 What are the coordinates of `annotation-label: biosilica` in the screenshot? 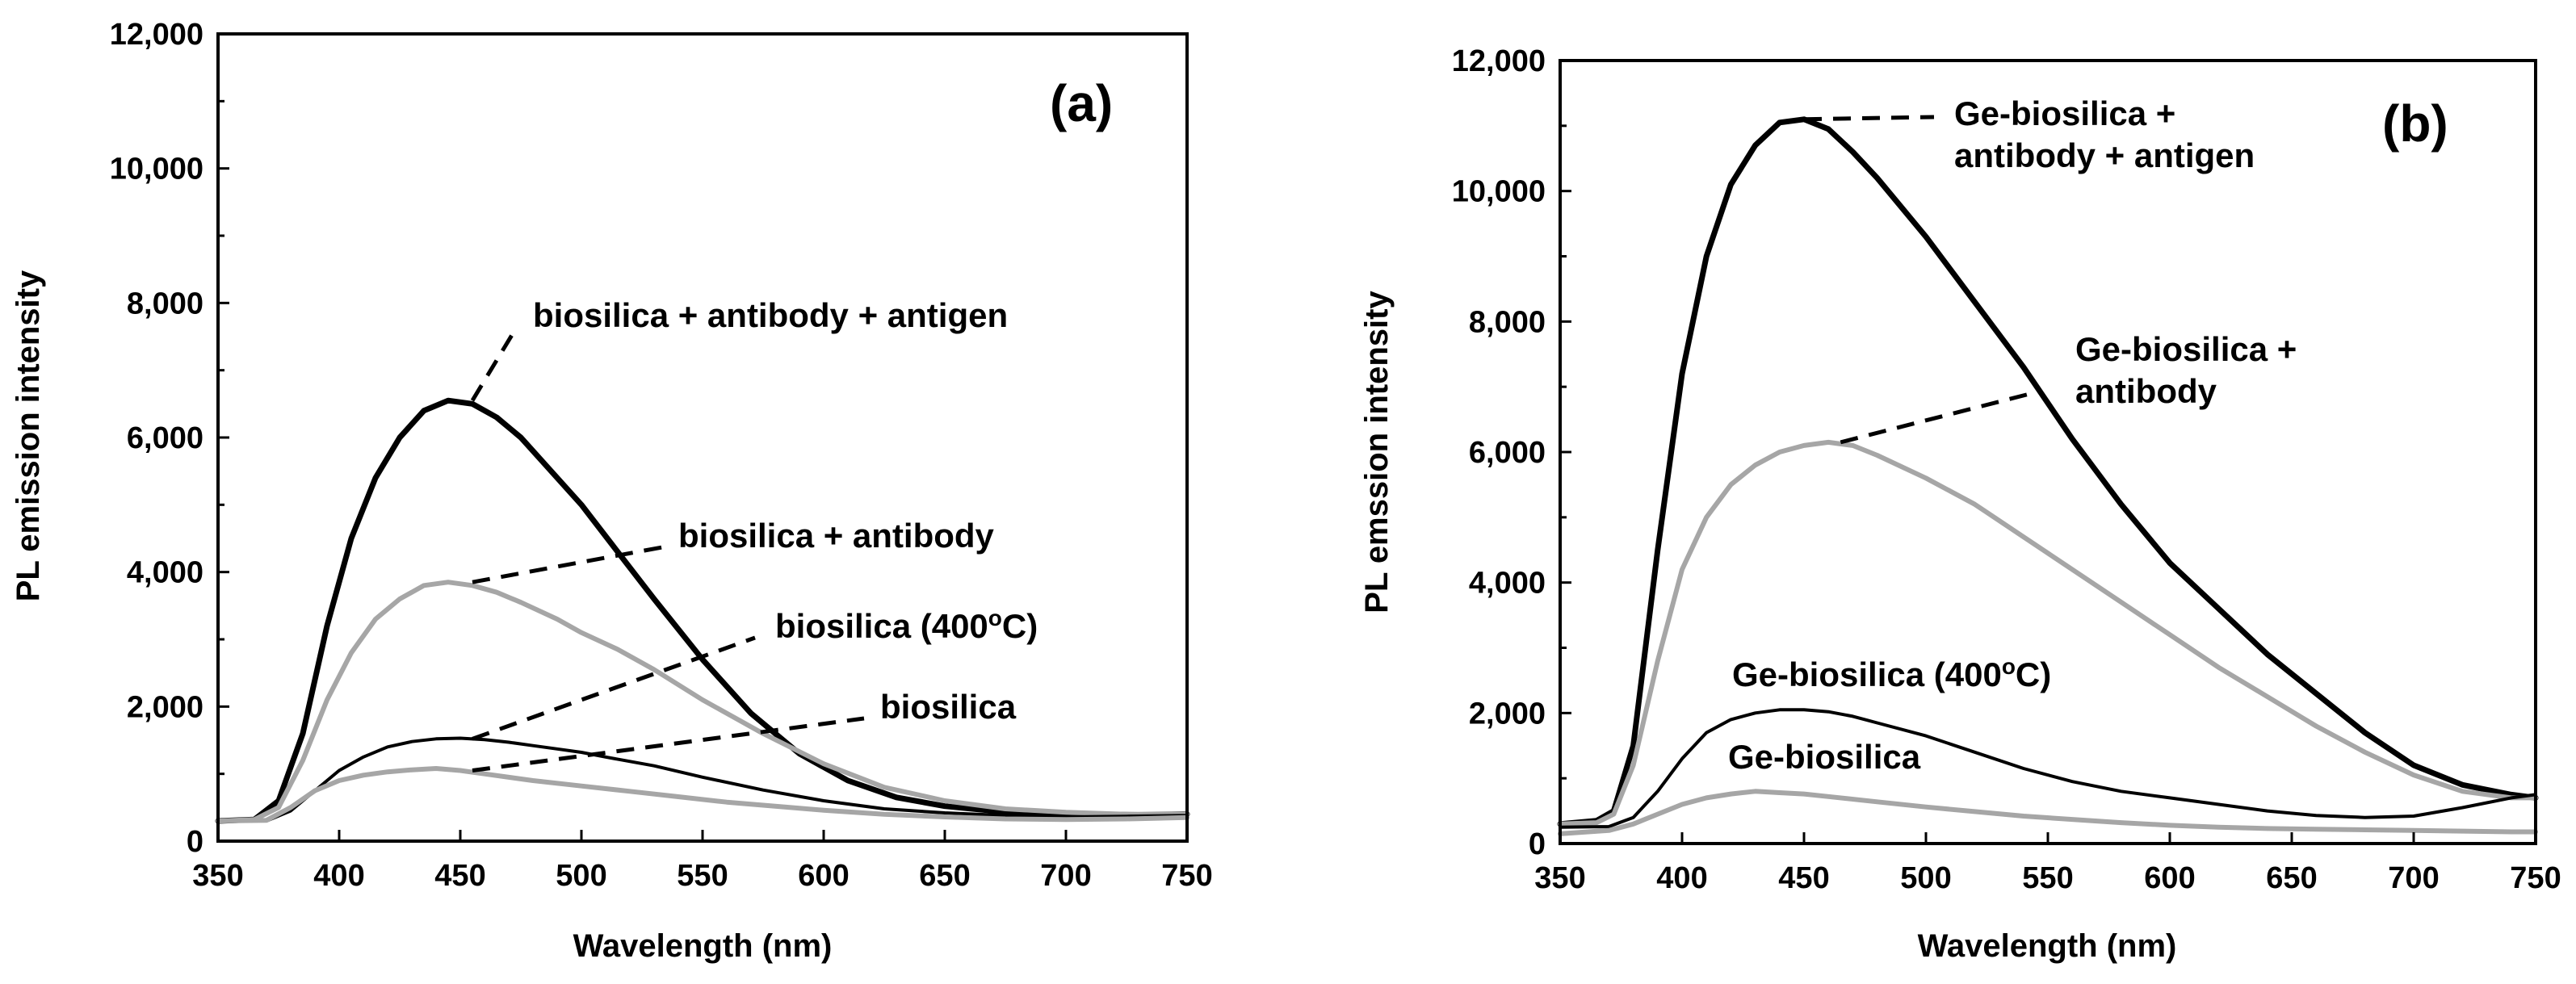 It's located at (948, 707).